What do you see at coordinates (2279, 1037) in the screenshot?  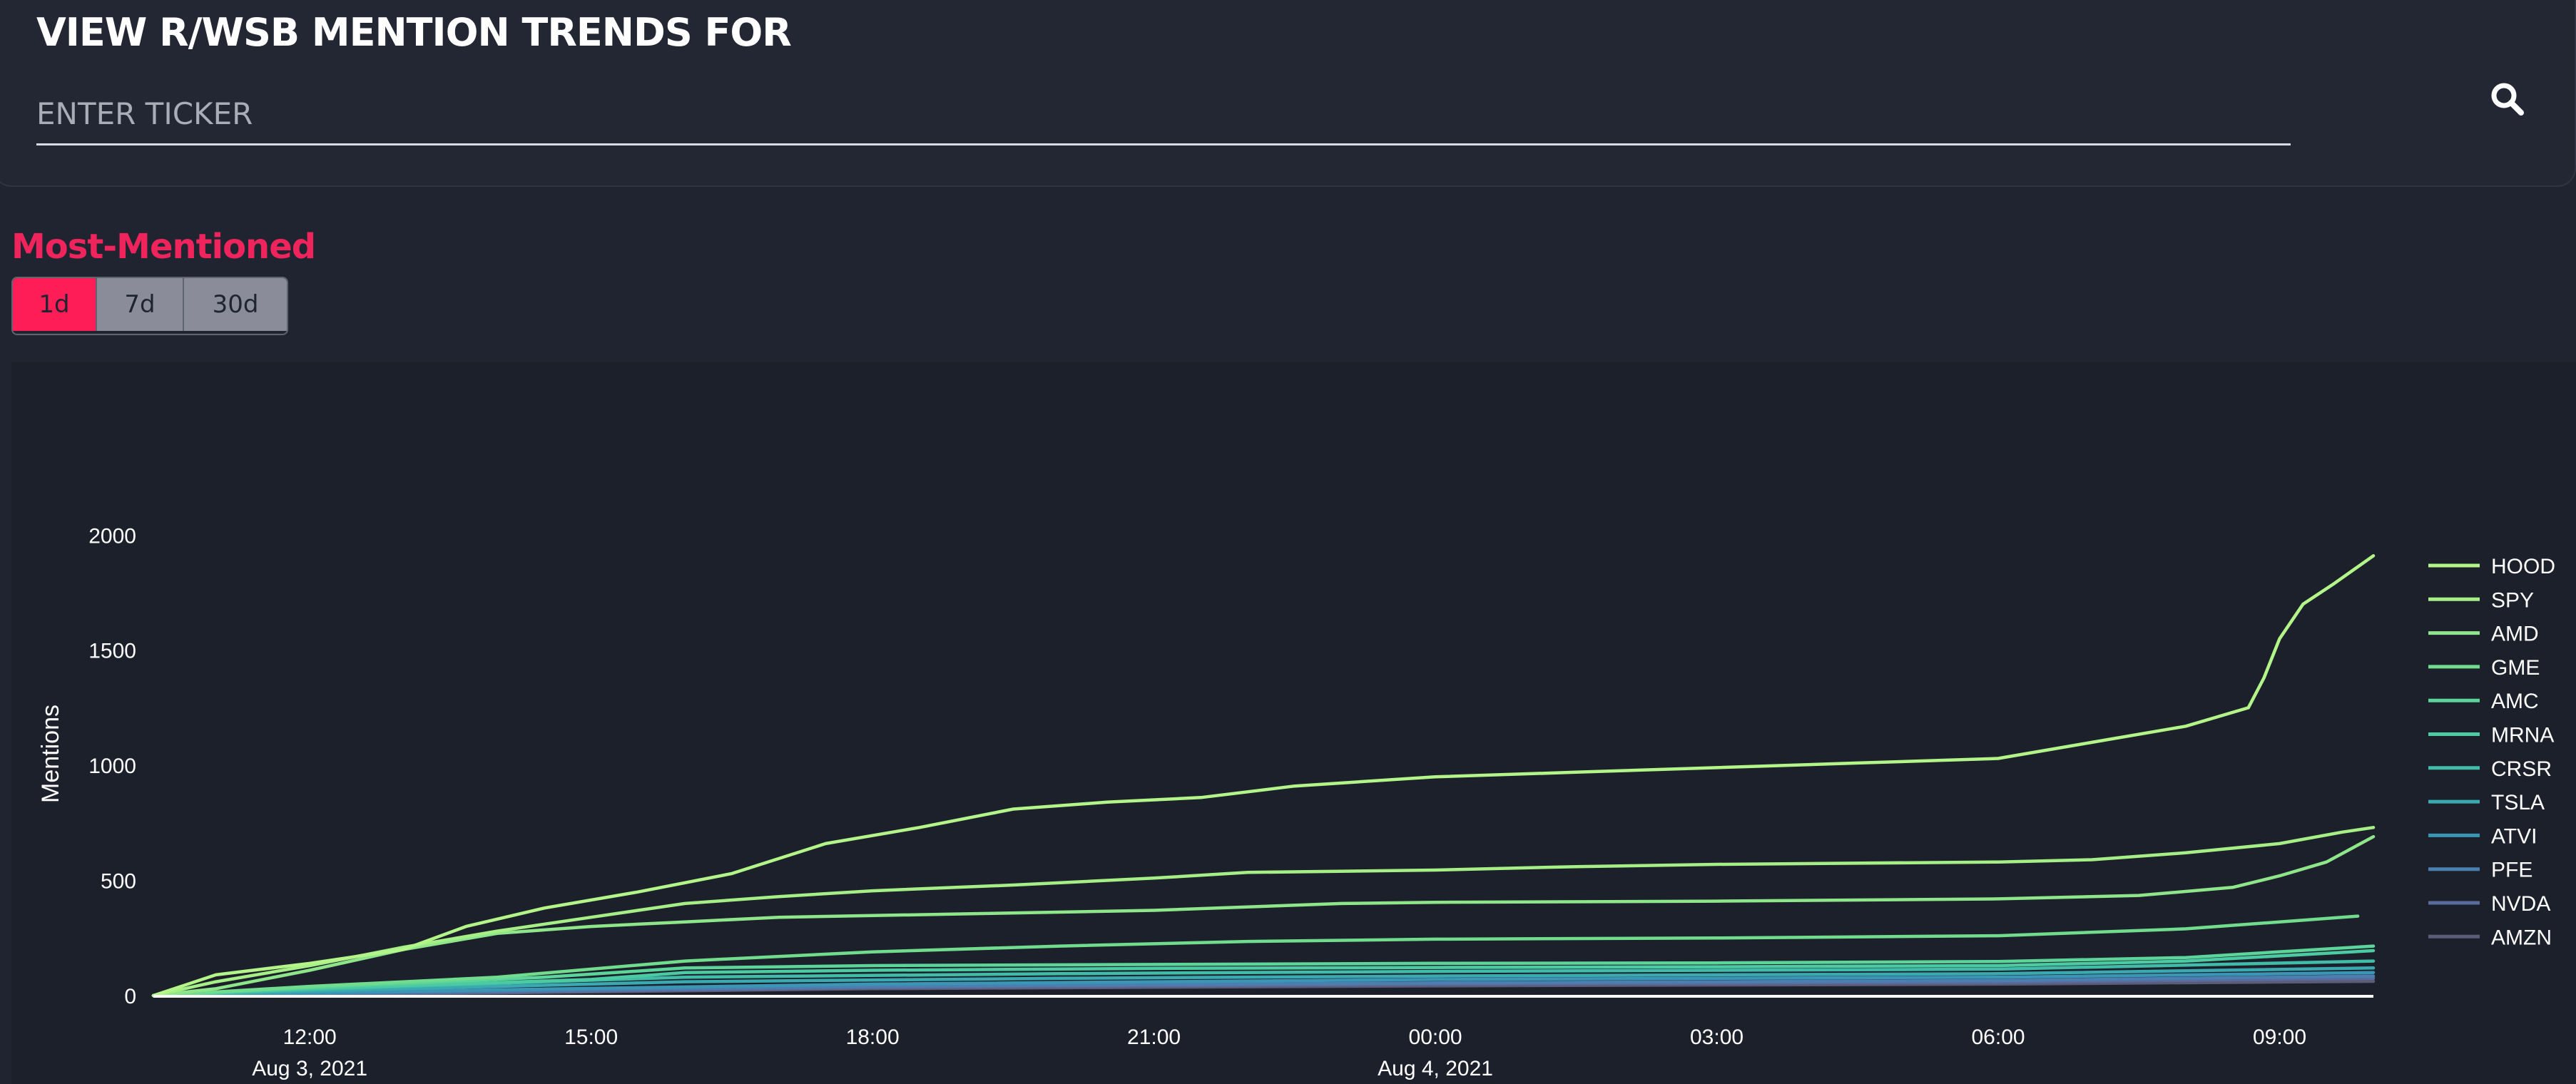 I see `x-tick-label: 09:00` at bounding box center [2279, 1037].